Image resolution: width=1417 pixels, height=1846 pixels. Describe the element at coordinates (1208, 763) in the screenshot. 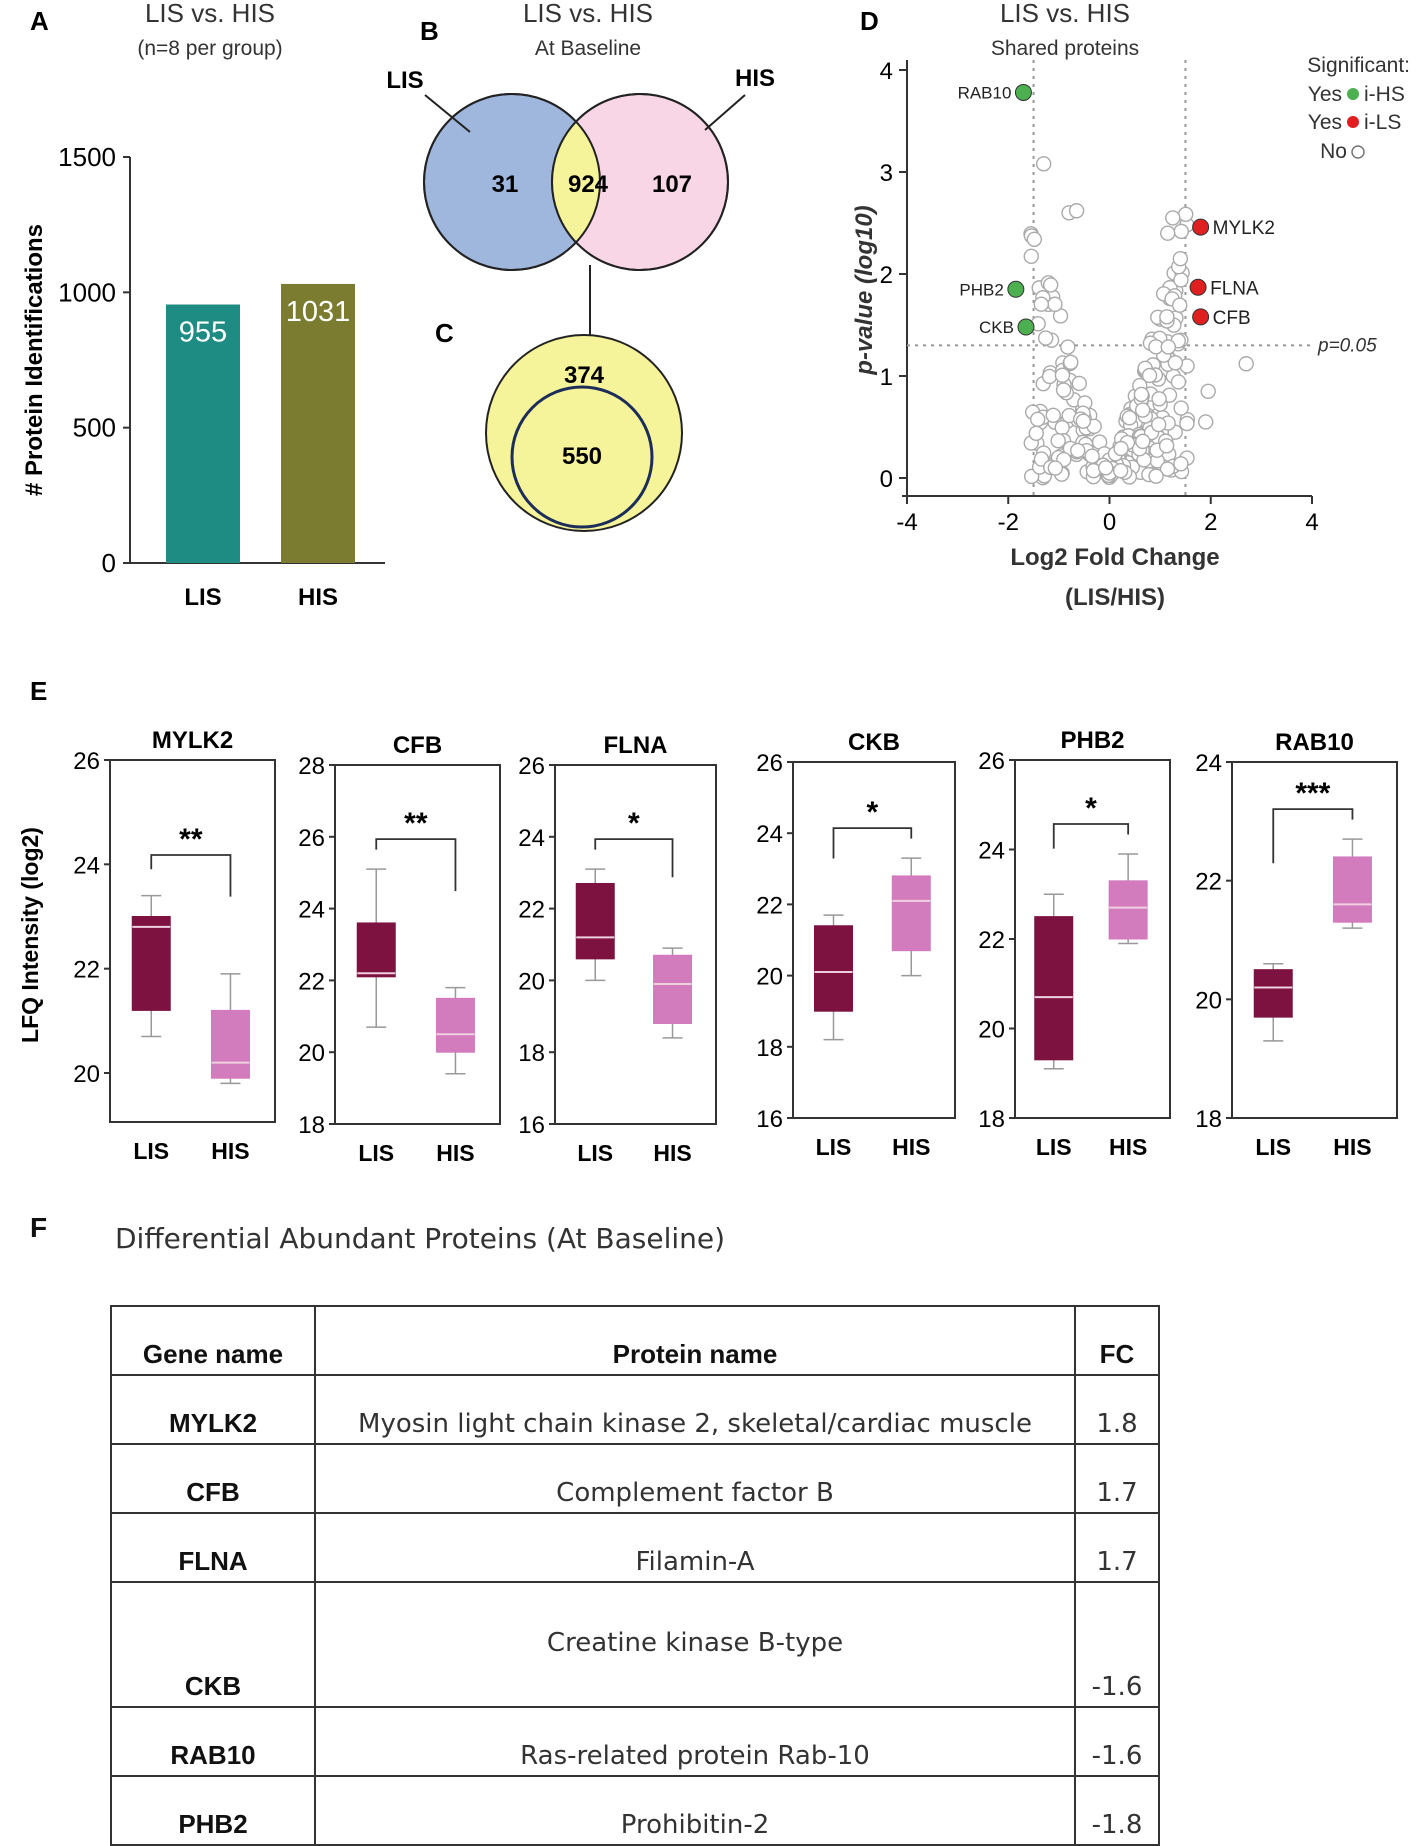

I see `y-tick-label: 24` at that location.